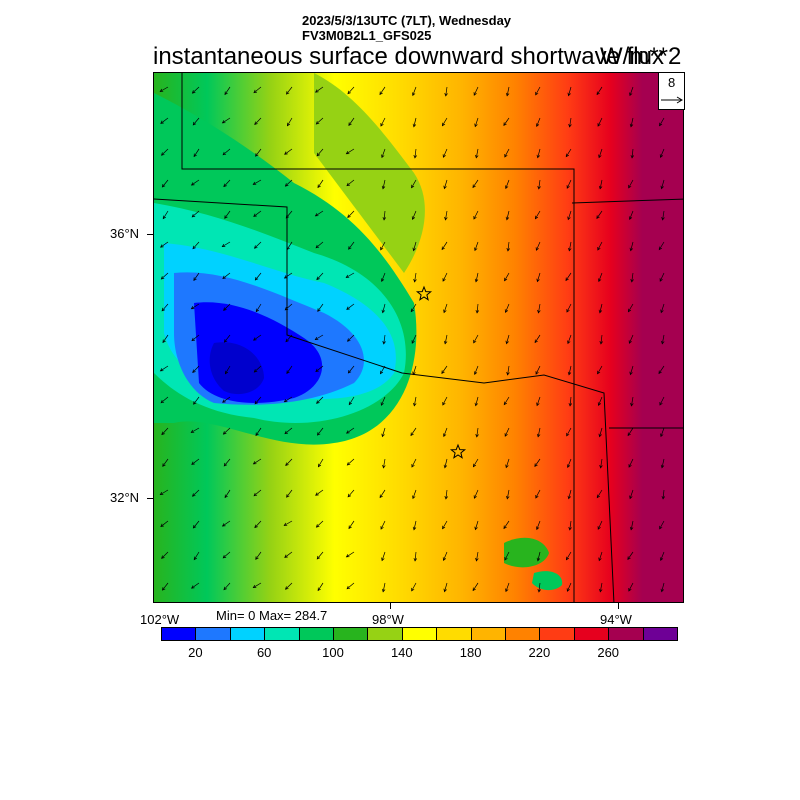  I want to click on colorbar-label: 220, so click(539, 652).